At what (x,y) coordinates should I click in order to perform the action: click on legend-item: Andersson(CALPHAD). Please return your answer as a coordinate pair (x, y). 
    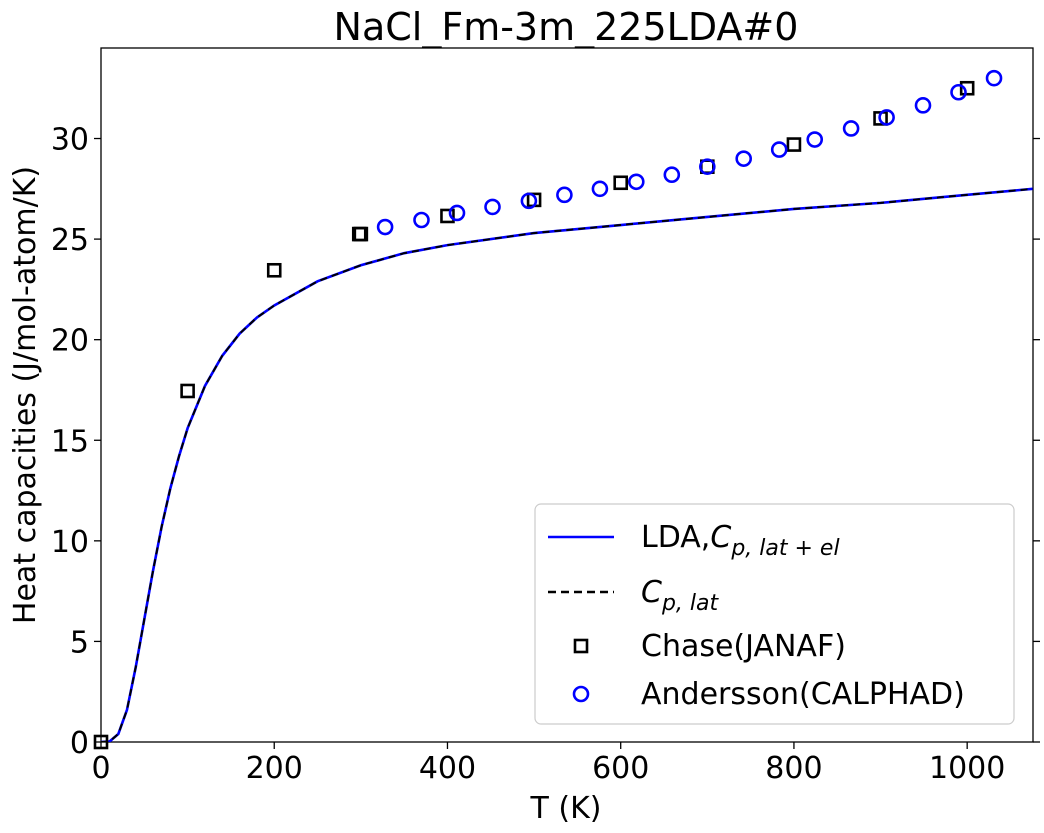
    Looking at the image, I should click on (768, 694).